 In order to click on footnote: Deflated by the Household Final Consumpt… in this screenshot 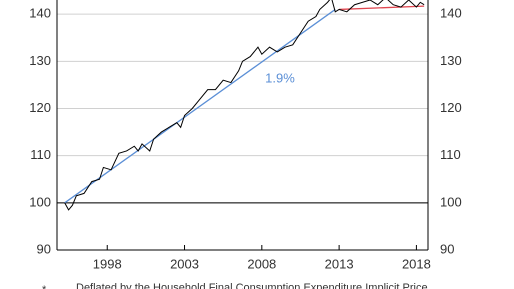, I will do `click(252, 285)`.